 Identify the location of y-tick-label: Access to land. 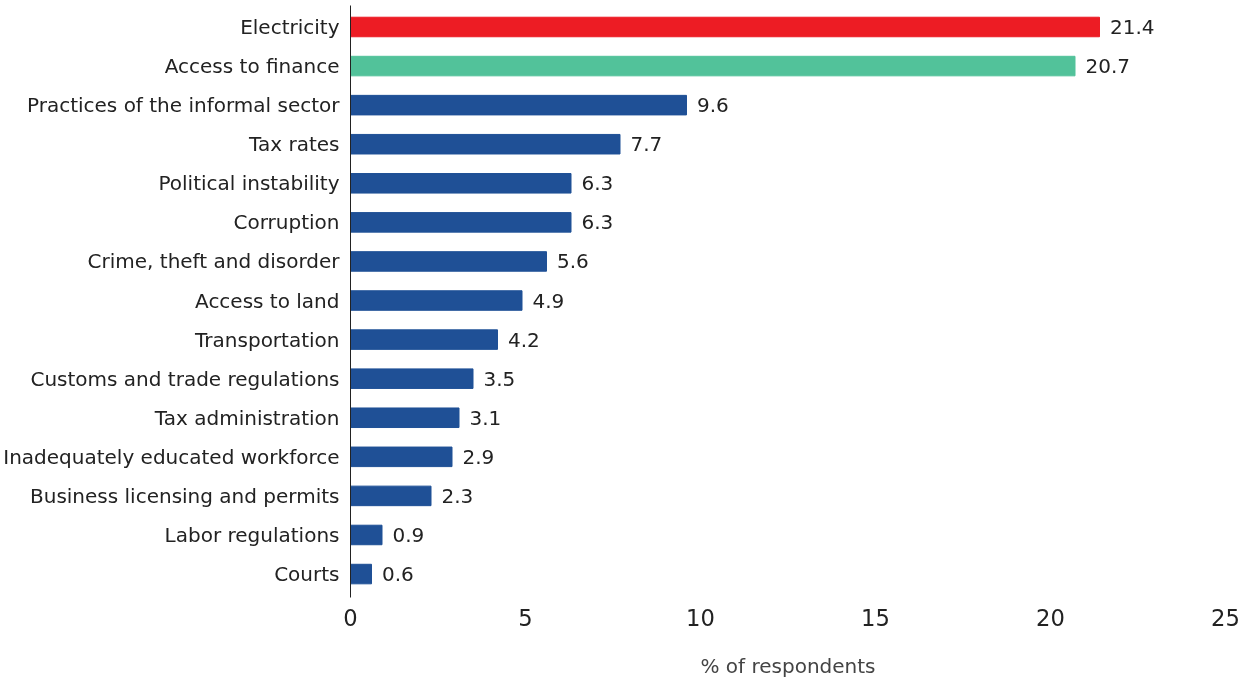
(267, 300).